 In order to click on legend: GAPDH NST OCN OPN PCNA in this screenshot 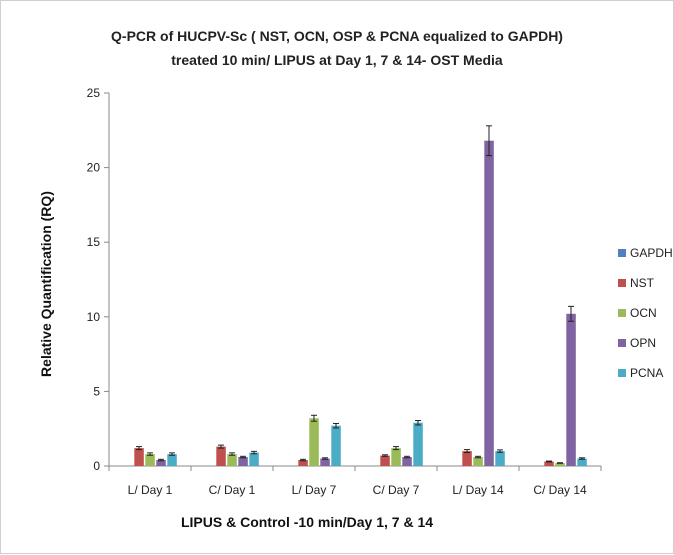, I will do `click(645, 313)`.